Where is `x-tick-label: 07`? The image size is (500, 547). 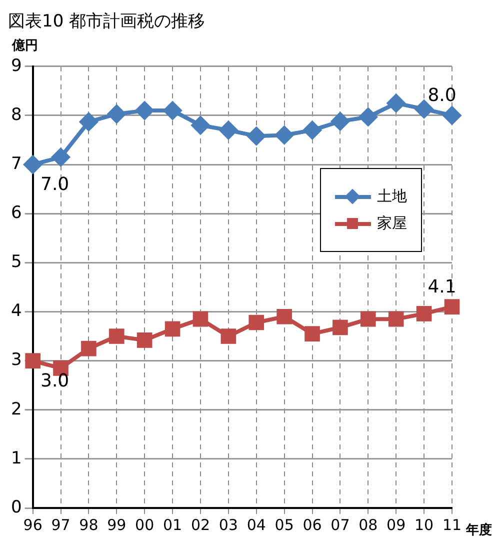 x-tick-label: 07 is located at coordinates (340, 525).